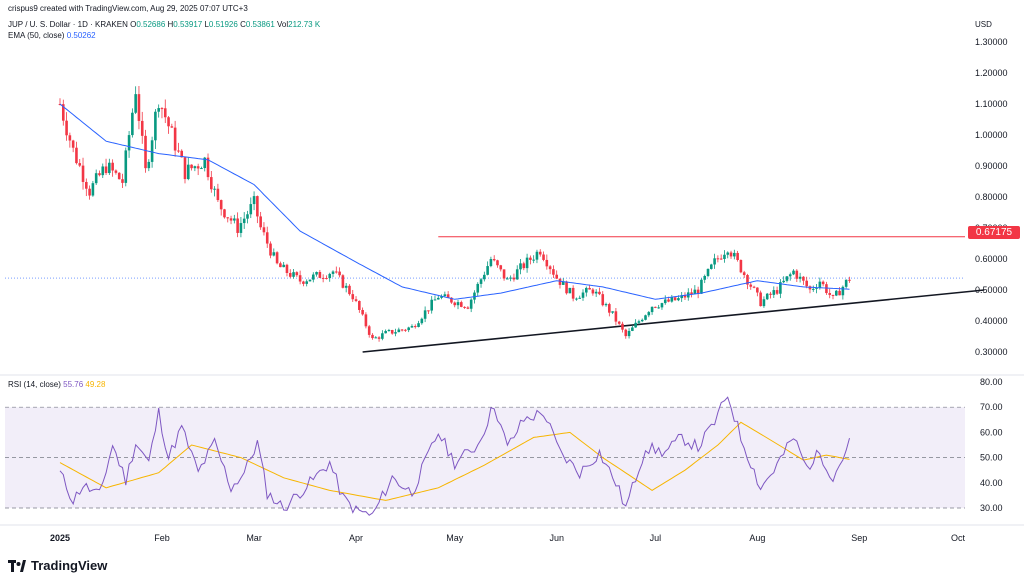 The width and height of the screenshot is (1024, 584). Describe the element at coordinates (133, 24) in the screenshot. I see `open-label: O` at that location.